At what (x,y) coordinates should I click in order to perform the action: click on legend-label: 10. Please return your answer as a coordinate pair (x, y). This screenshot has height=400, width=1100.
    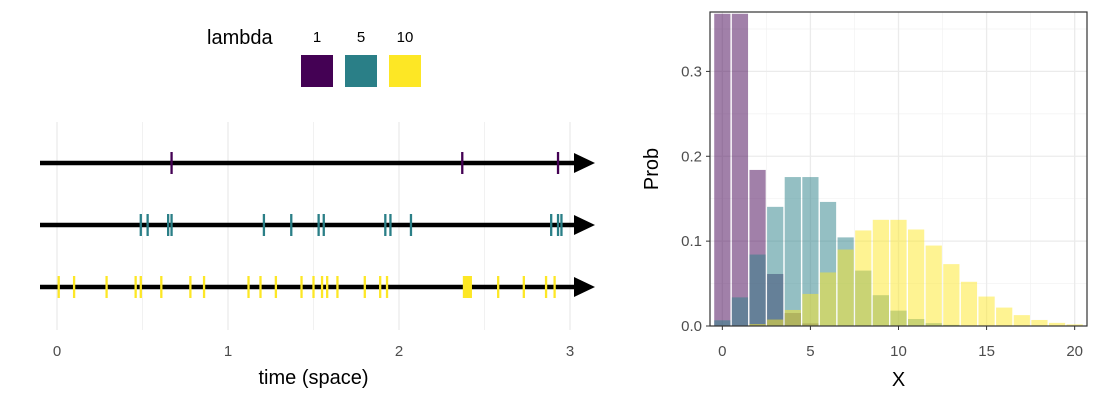
    Looking at the image, I should click on (405, 37).